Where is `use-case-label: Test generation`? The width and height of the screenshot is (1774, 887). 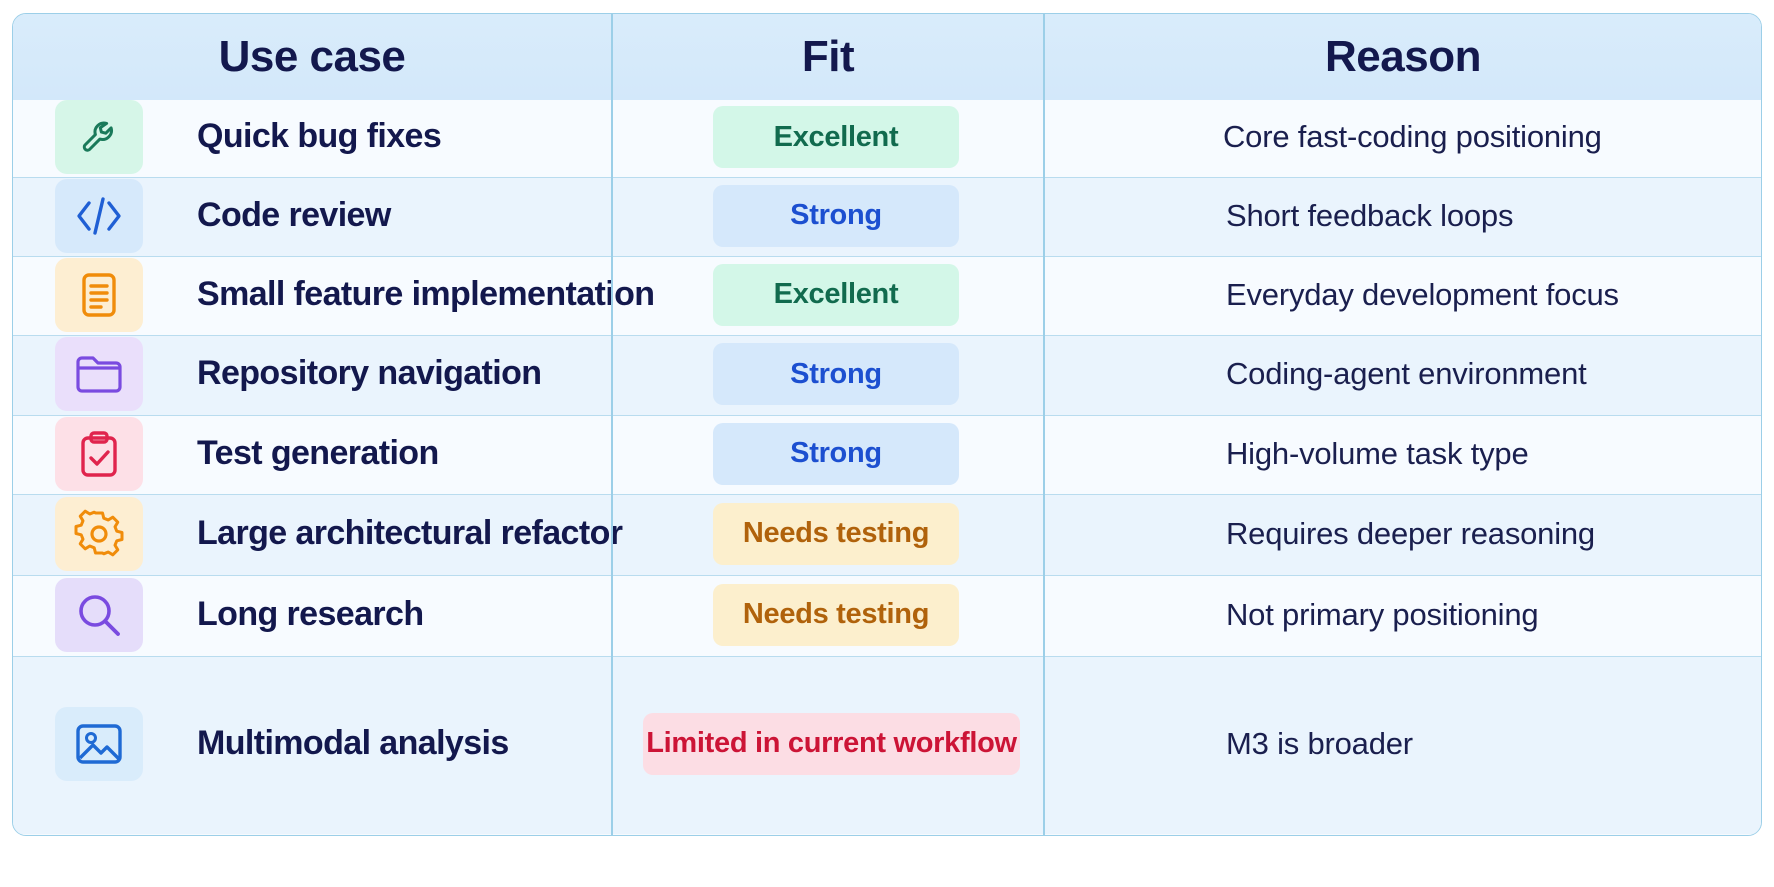
use-case-label: Test generation is located at coordinates (318, 452).